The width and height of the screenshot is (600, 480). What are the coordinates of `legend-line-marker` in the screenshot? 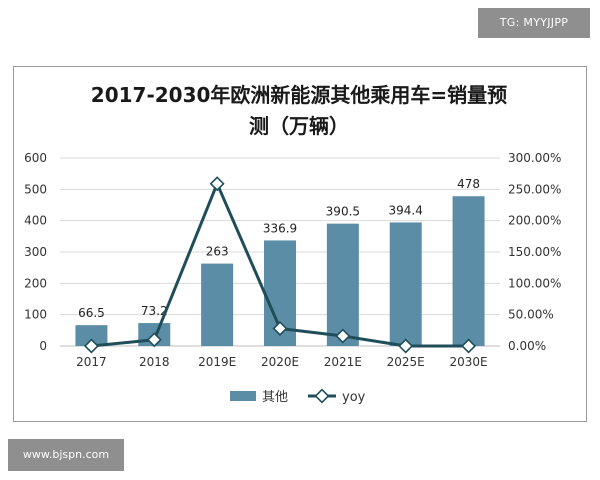 It's located at (322, 396).